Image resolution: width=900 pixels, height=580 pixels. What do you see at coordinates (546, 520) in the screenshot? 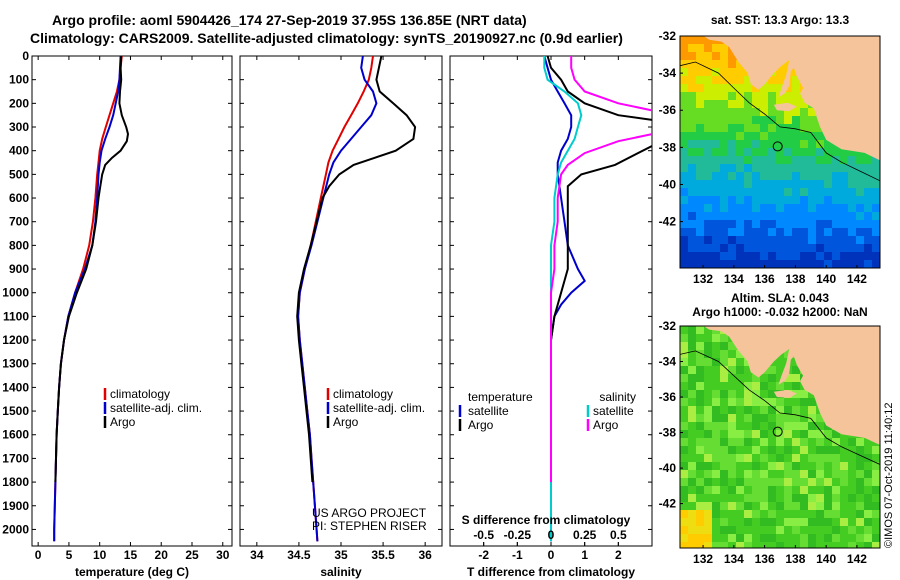
I see `salinity-diff-label: S difference from climatology` at bounding box center [546, 520].